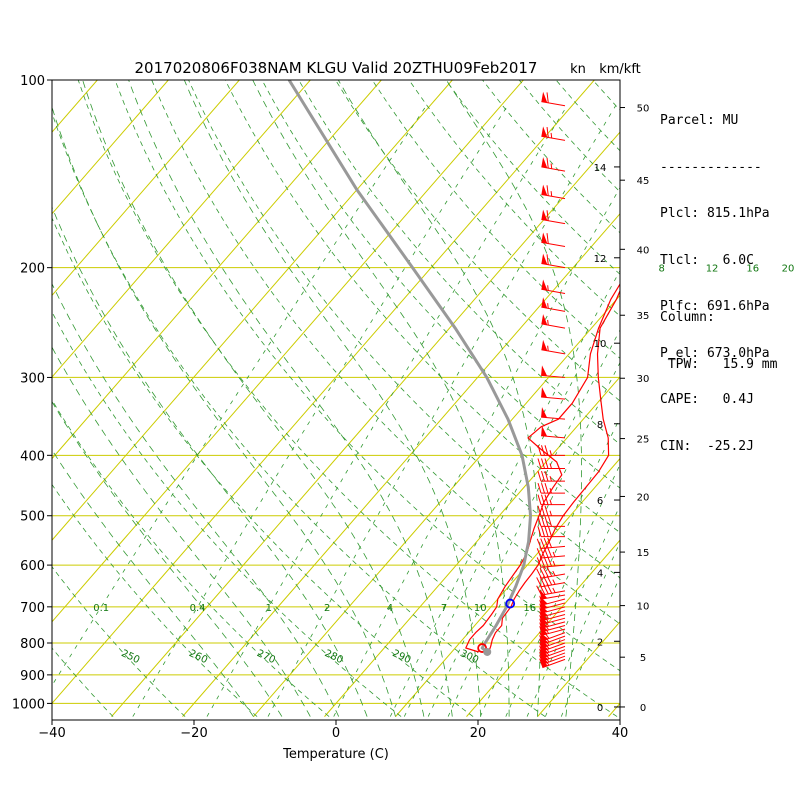 This screenshot has width=800, height=800. What do you see at coordinates (715, 353) in the screenshot?
I see `parcel-row-pel: P_el: 673.0hPa` at bounding box center [715, 353].